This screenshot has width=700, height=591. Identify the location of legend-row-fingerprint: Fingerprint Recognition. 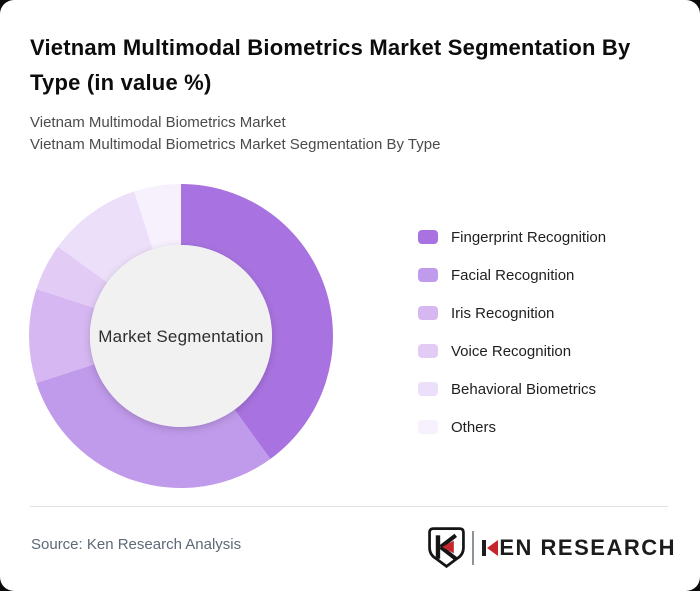
(512, 237).